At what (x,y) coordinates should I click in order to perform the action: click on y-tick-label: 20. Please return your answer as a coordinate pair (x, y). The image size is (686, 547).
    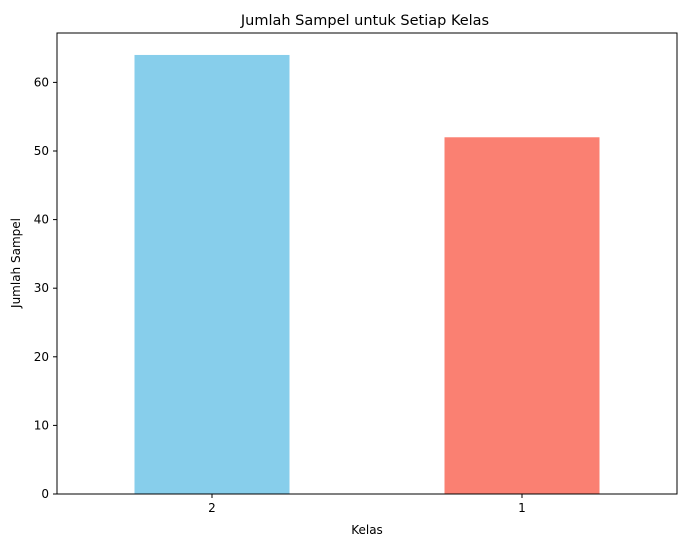
    Looking at the image, I should click on (41, 357).